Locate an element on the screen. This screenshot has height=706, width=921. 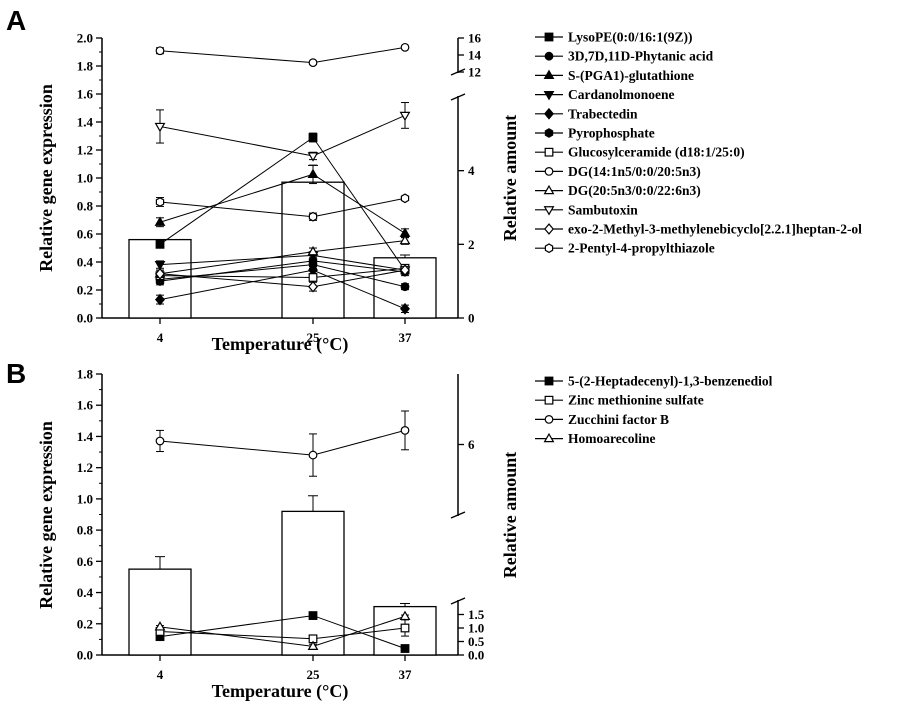
legend-label: Glucosylceramide (d18:1/25:0) is located at coordinates (656, 152).